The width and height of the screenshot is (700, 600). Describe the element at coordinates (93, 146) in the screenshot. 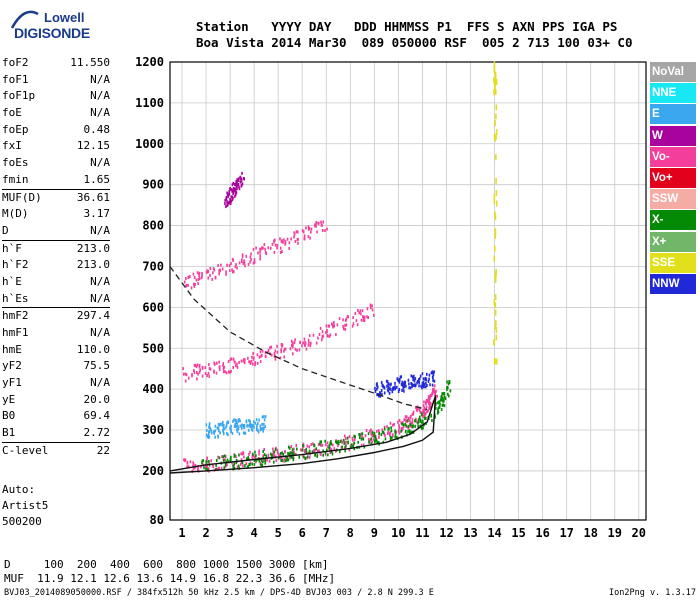

I see `param-value: 12.15` at that location.